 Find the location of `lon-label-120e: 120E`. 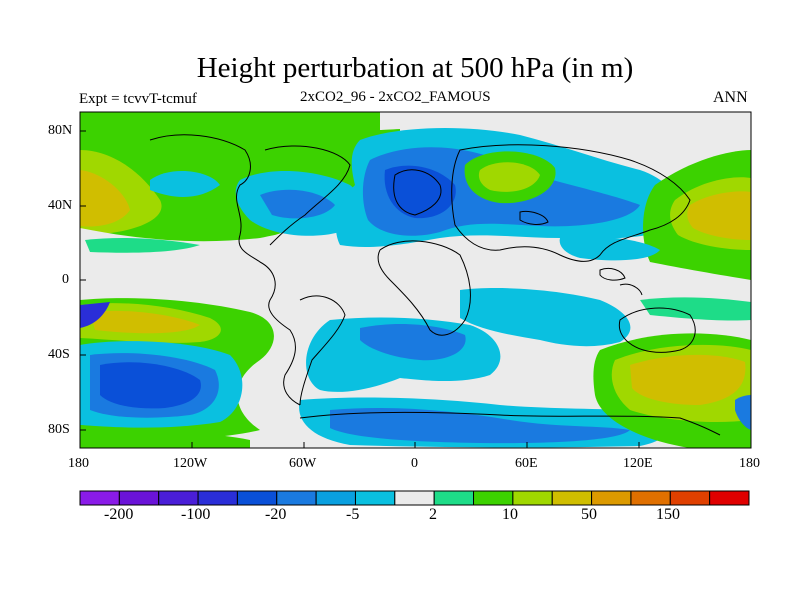

lon-label-120e: 120E is located at coordinates (638, 463).